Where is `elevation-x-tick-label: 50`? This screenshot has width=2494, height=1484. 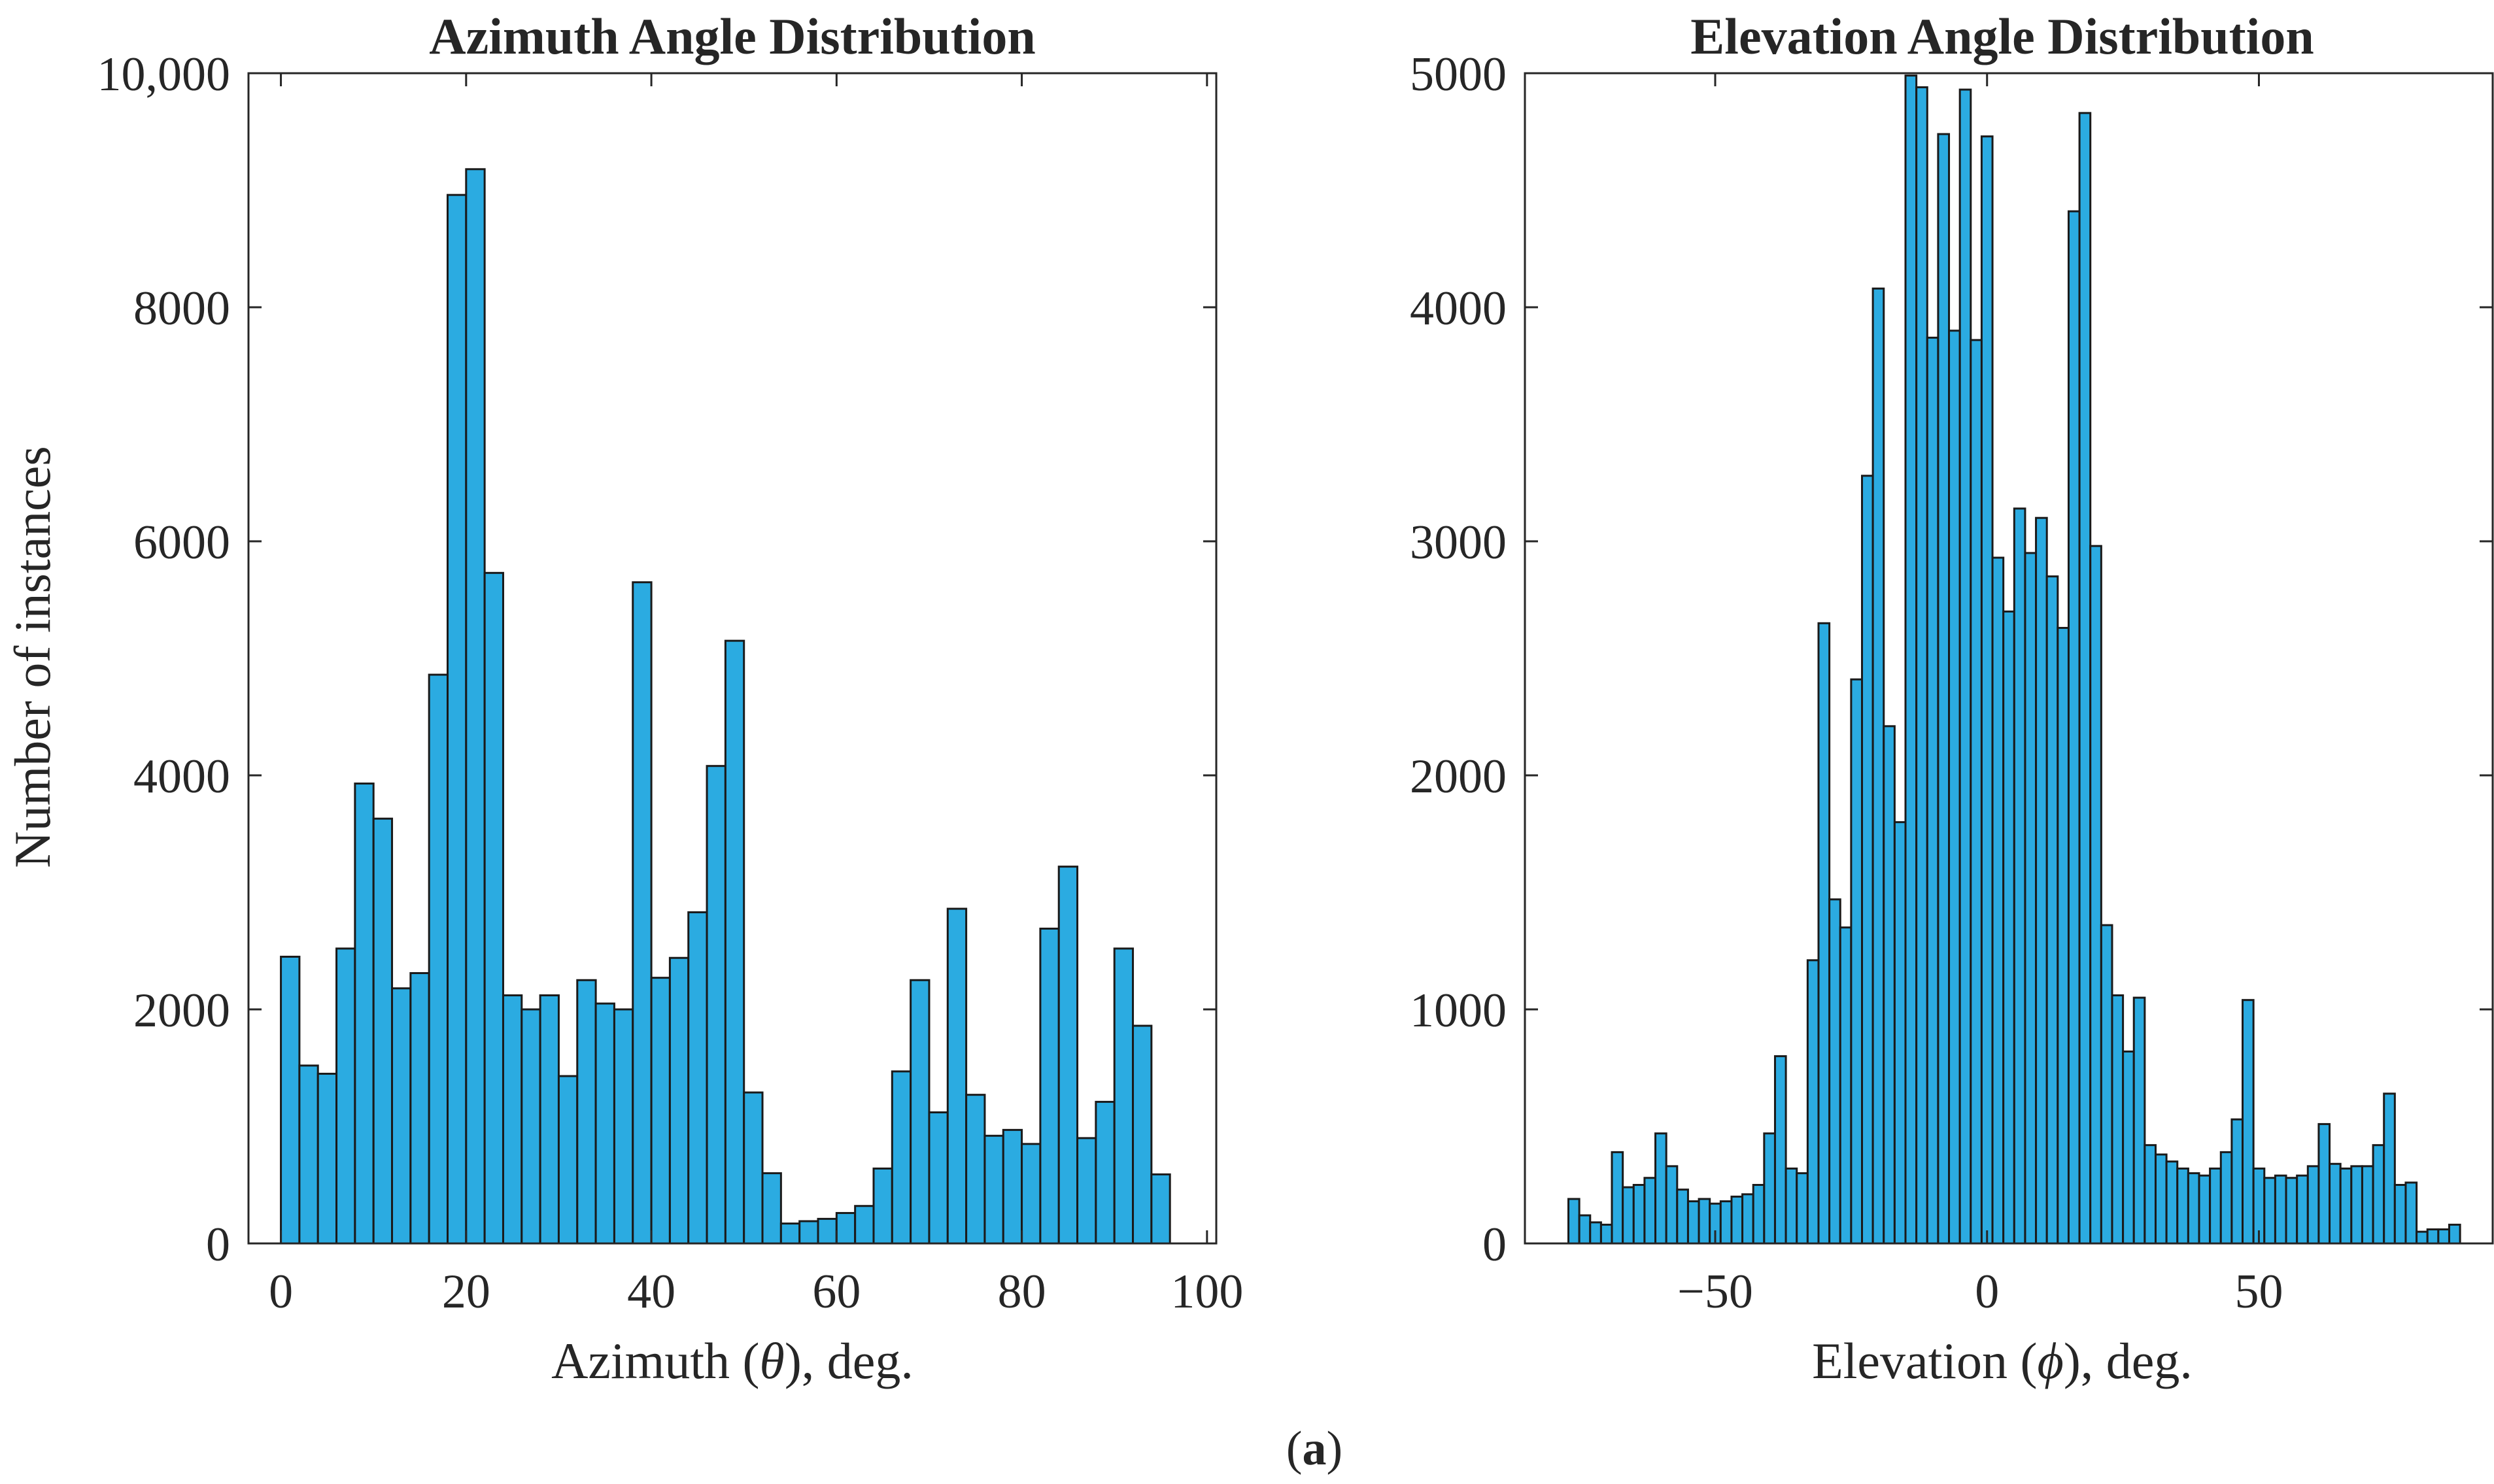
elevation-x-tick-label: 50 is located at coordinates (2258, 1292).